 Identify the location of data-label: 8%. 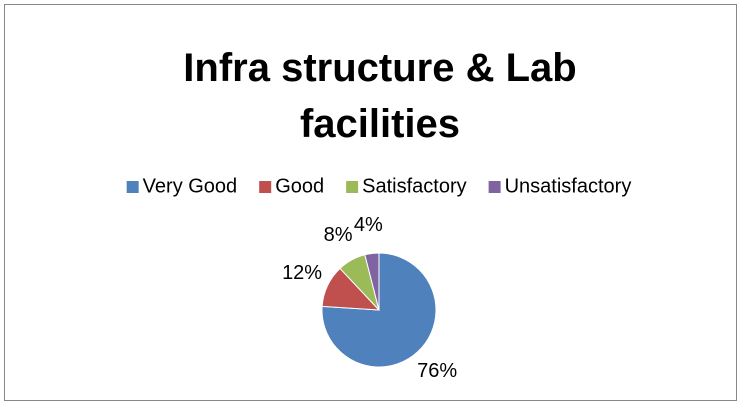
(338, 235).